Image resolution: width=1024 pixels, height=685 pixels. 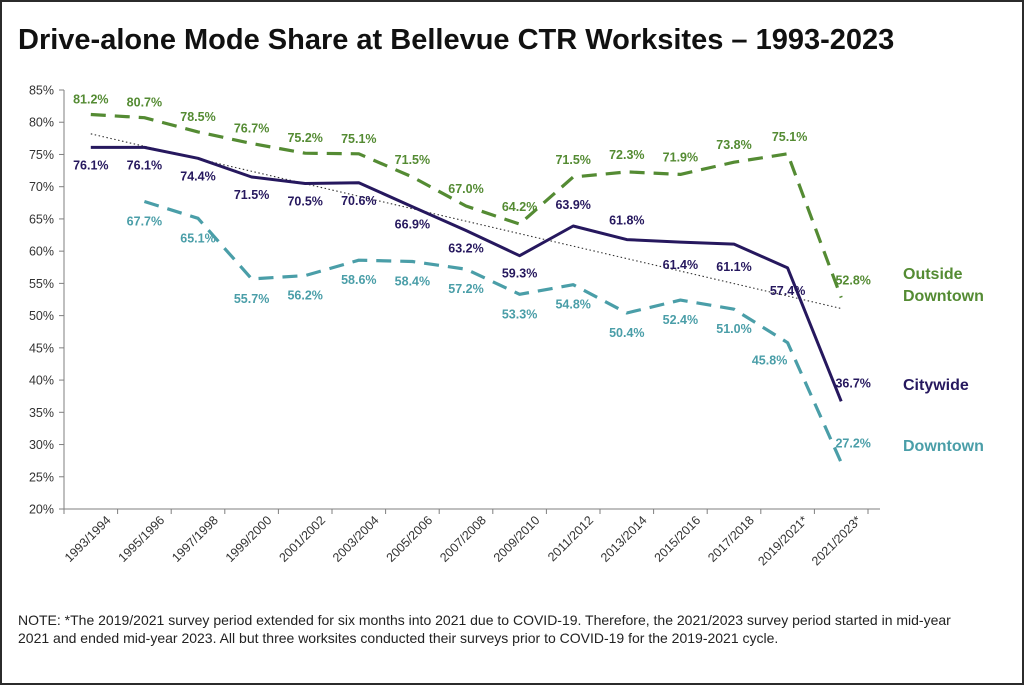 I want to click on downtown-series-label: Downtown, so click(x=943, y=446).